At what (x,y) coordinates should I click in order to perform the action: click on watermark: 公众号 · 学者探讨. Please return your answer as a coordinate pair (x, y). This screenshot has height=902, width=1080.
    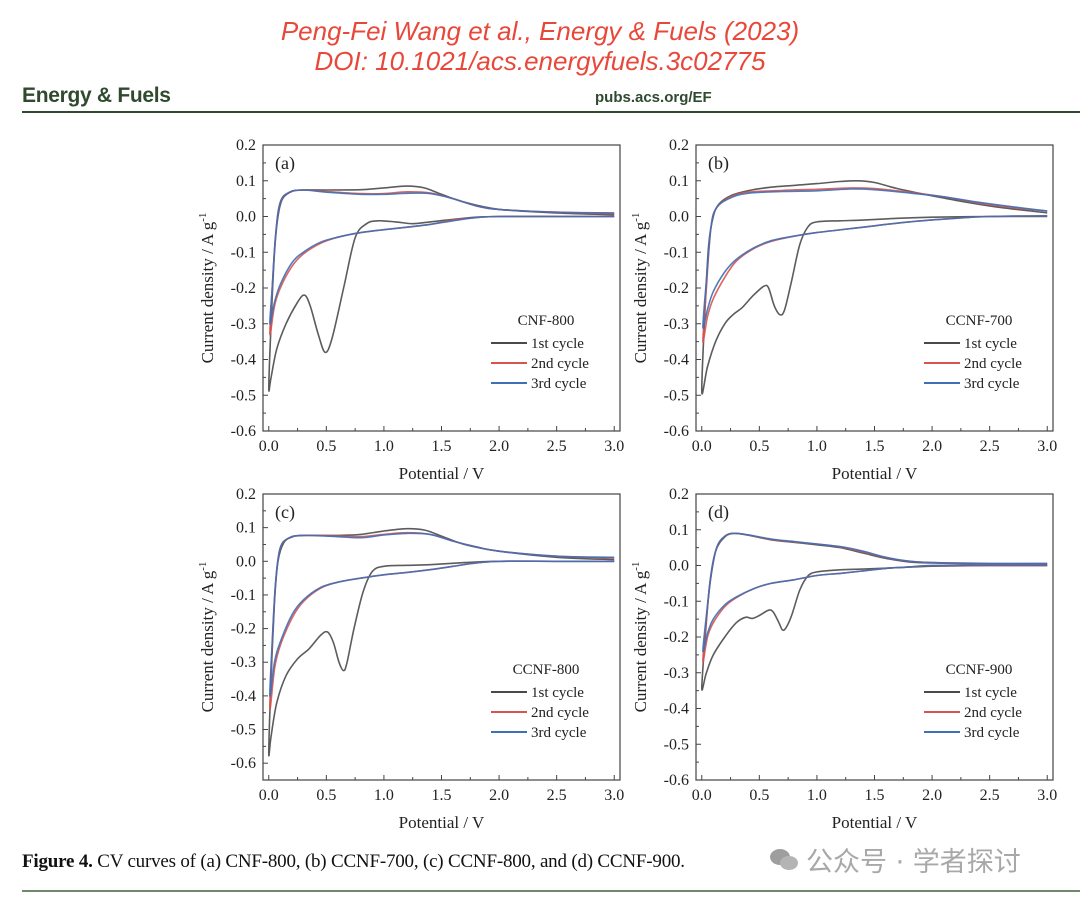
    Looking at the image, I should click on (895, 859).